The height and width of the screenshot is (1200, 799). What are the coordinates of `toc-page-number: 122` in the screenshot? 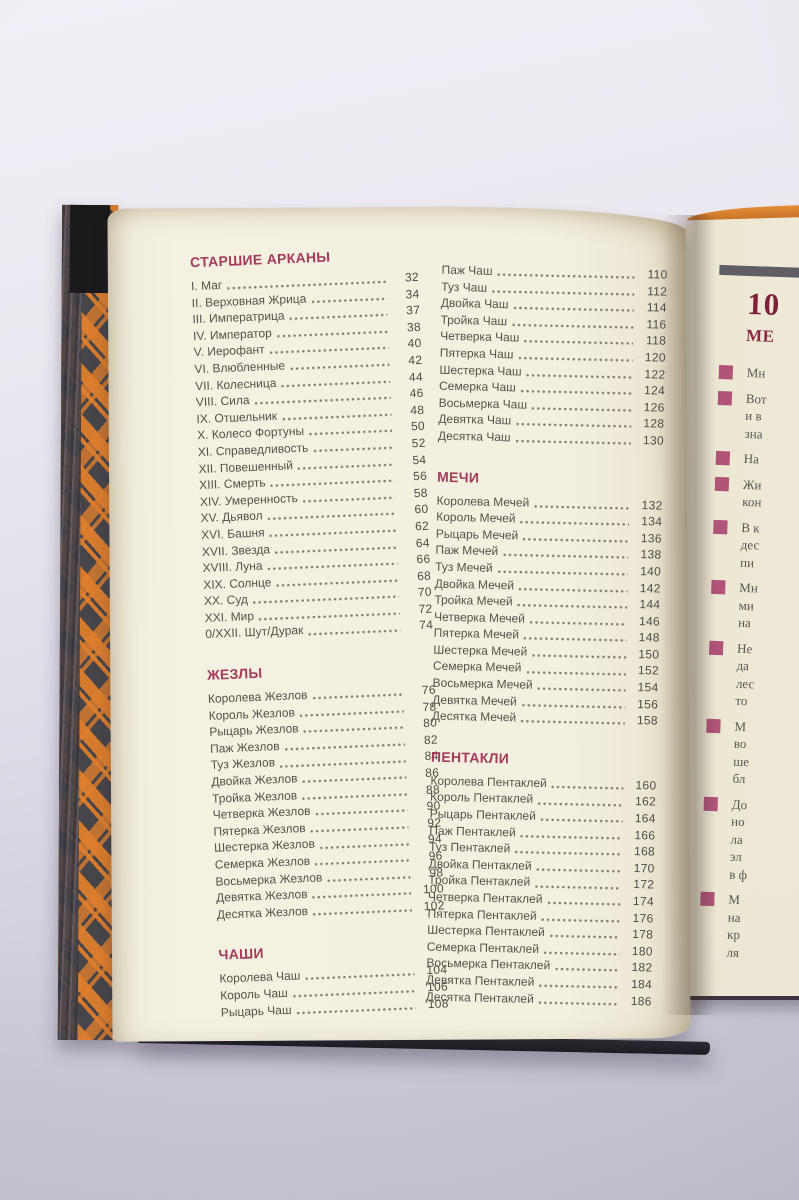 It's located at (655, 374).